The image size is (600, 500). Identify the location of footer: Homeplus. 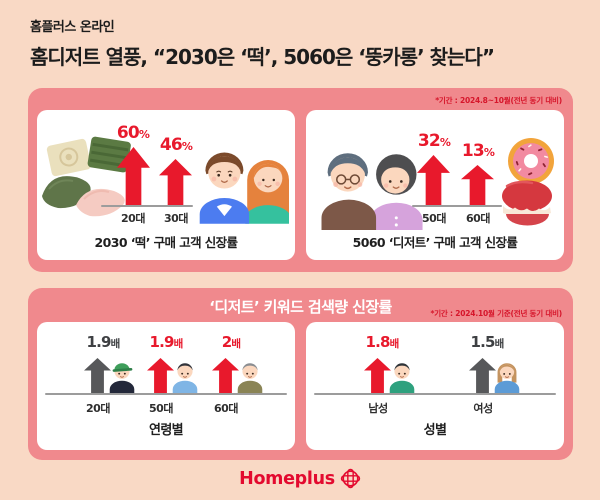
(300, 478).